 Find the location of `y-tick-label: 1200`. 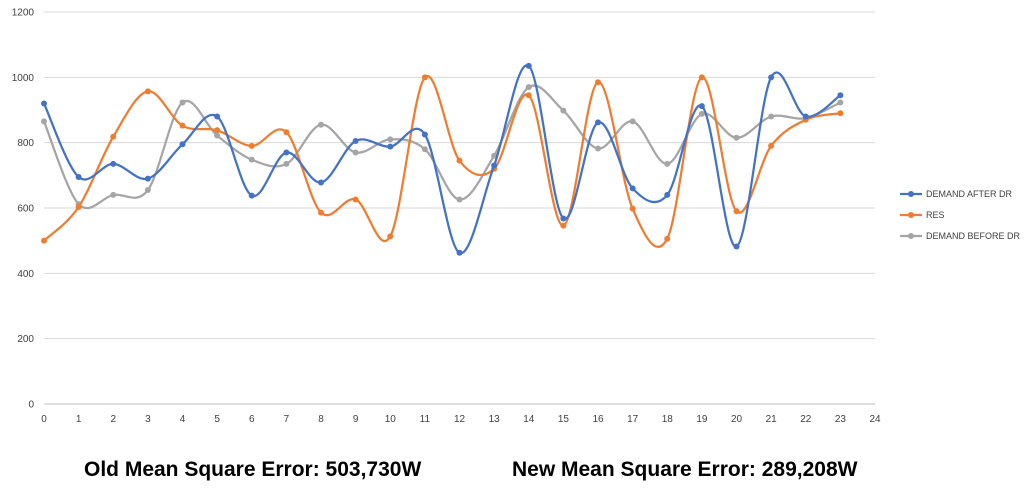

y-tick-label: 1200 is located at coordinates (23, 13).